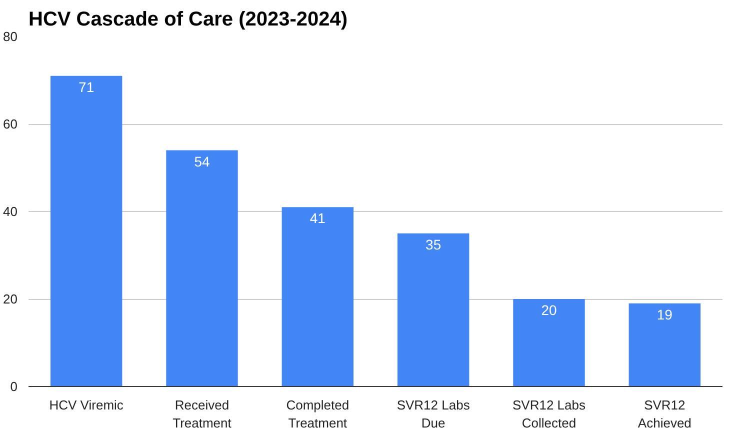 This screenshot has width=732, height=433. I want to click on data-label: 19, so click(664, 314).